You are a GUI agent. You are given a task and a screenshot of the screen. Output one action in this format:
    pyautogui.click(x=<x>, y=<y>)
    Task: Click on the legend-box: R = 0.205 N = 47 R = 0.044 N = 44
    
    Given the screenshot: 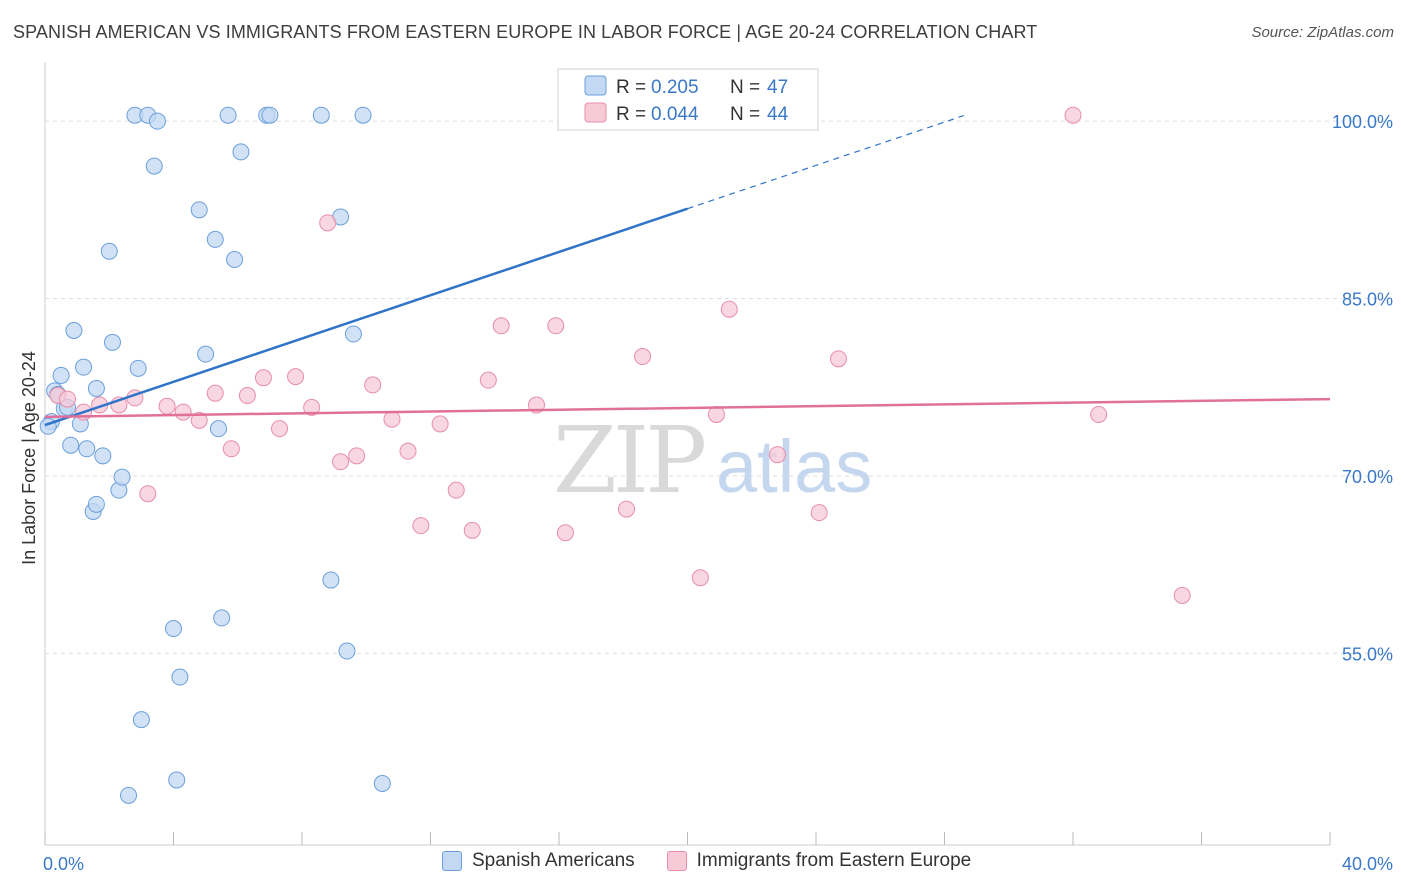 What is the action you would take?
    pyautogui.click(x=688, y=99)
    